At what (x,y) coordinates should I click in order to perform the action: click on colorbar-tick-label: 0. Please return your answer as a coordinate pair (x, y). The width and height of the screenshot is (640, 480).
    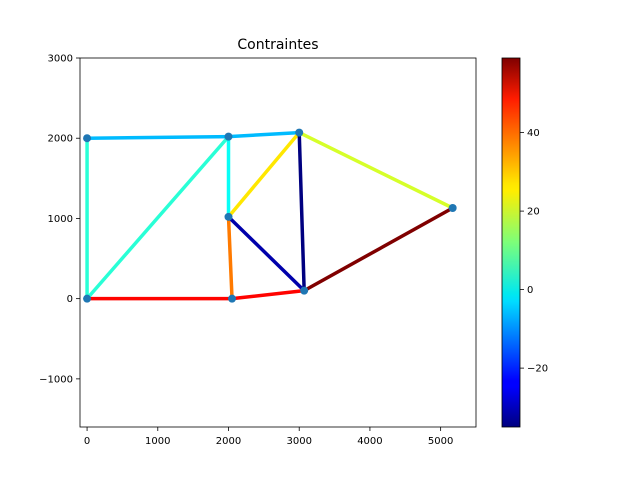
    Looking at the image, I should click on (530, 290).